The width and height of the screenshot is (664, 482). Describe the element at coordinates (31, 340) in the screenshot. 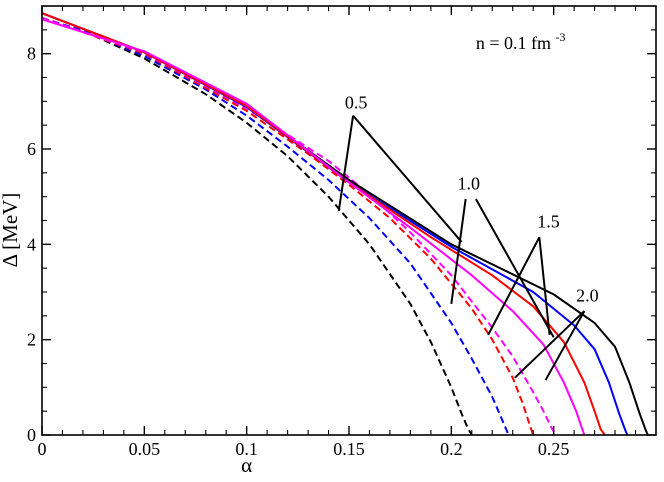

I see `y-tick-label-1: 2` at that location.